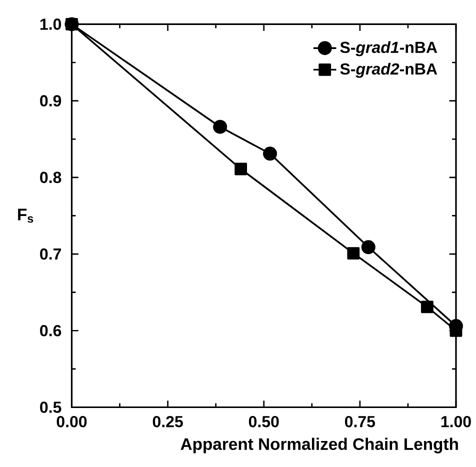 The height and width of the screenshot is (467, 476). Describe the element at coordinates (167, 422) in the screenshot. I see `x-tick-label: 0.25` at that location.